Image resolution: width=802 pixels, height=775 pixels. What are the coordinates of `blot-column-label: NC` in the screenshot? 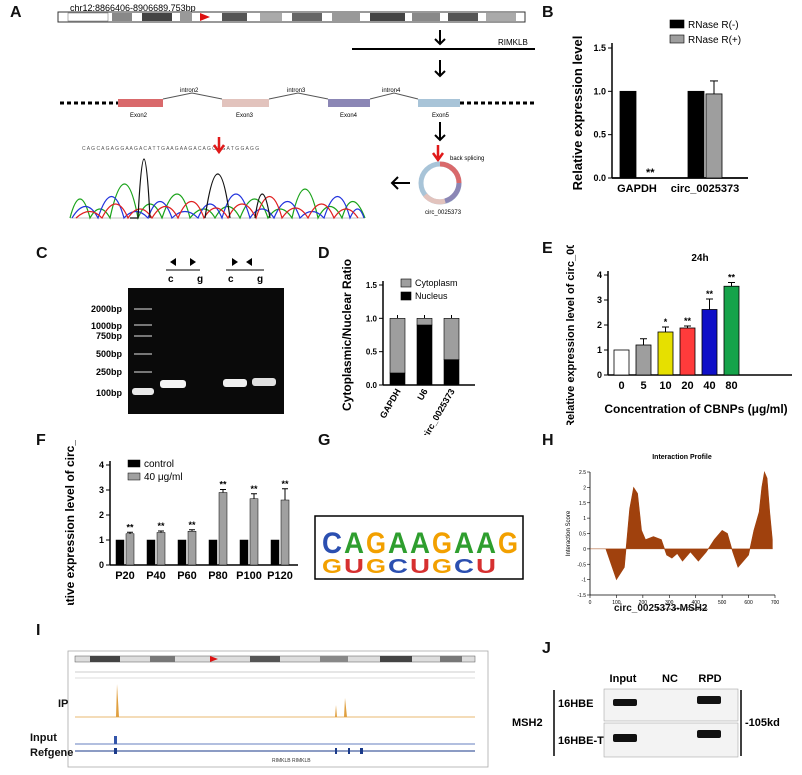 It's located at (670, 679).